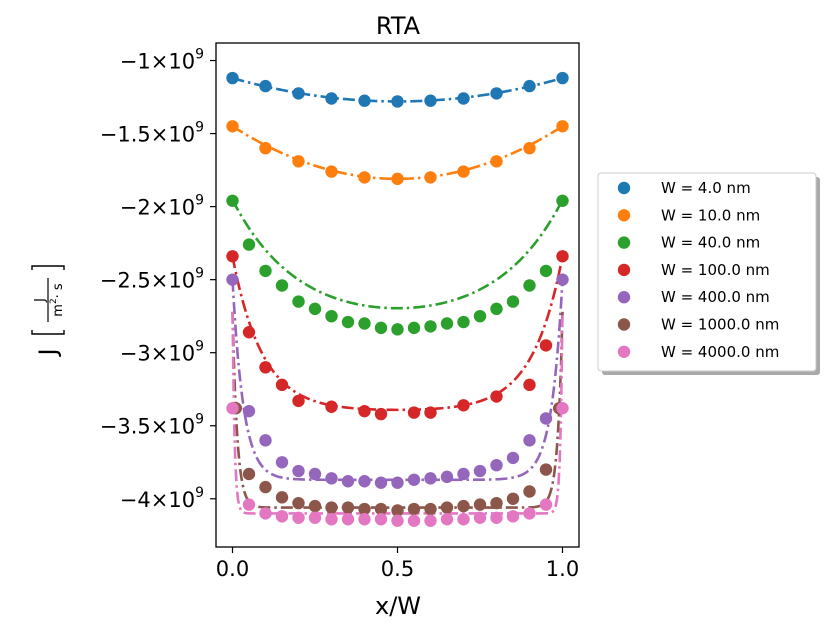 The image size is (831, 636). Describe the element at coordinates (562, 569) in the screenshot. I see `x-tick-label: 1.0` at that location.